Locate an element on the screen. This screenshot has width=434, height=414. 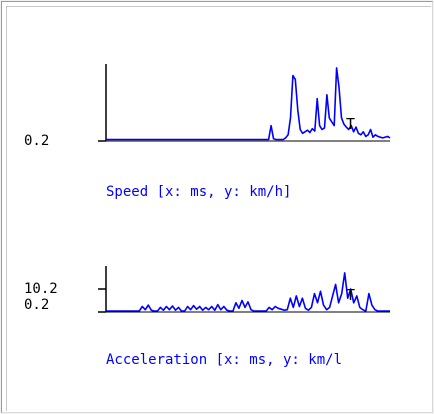
y-tick-label: 10.2 is located at coordinates (41, 289).